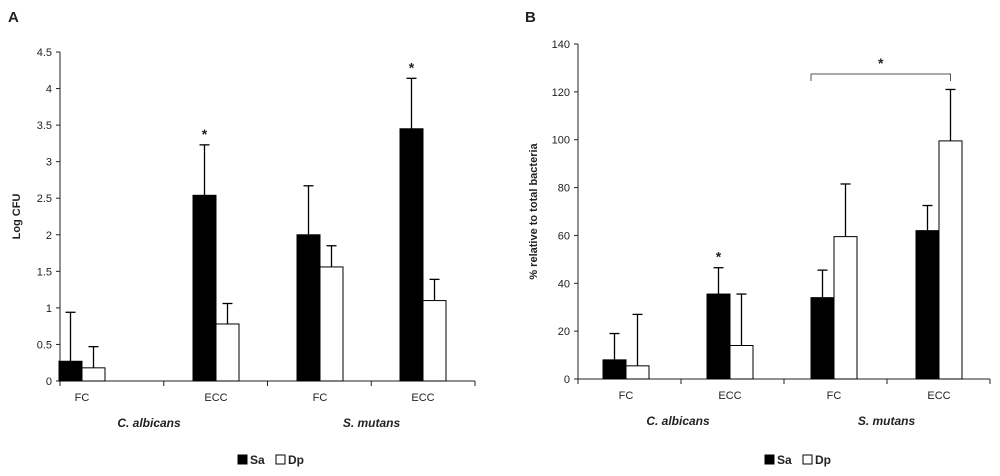 The width and height of the screenshot is (1000, 476). I want to click on y-tick-label: 80, so click(564, 189).